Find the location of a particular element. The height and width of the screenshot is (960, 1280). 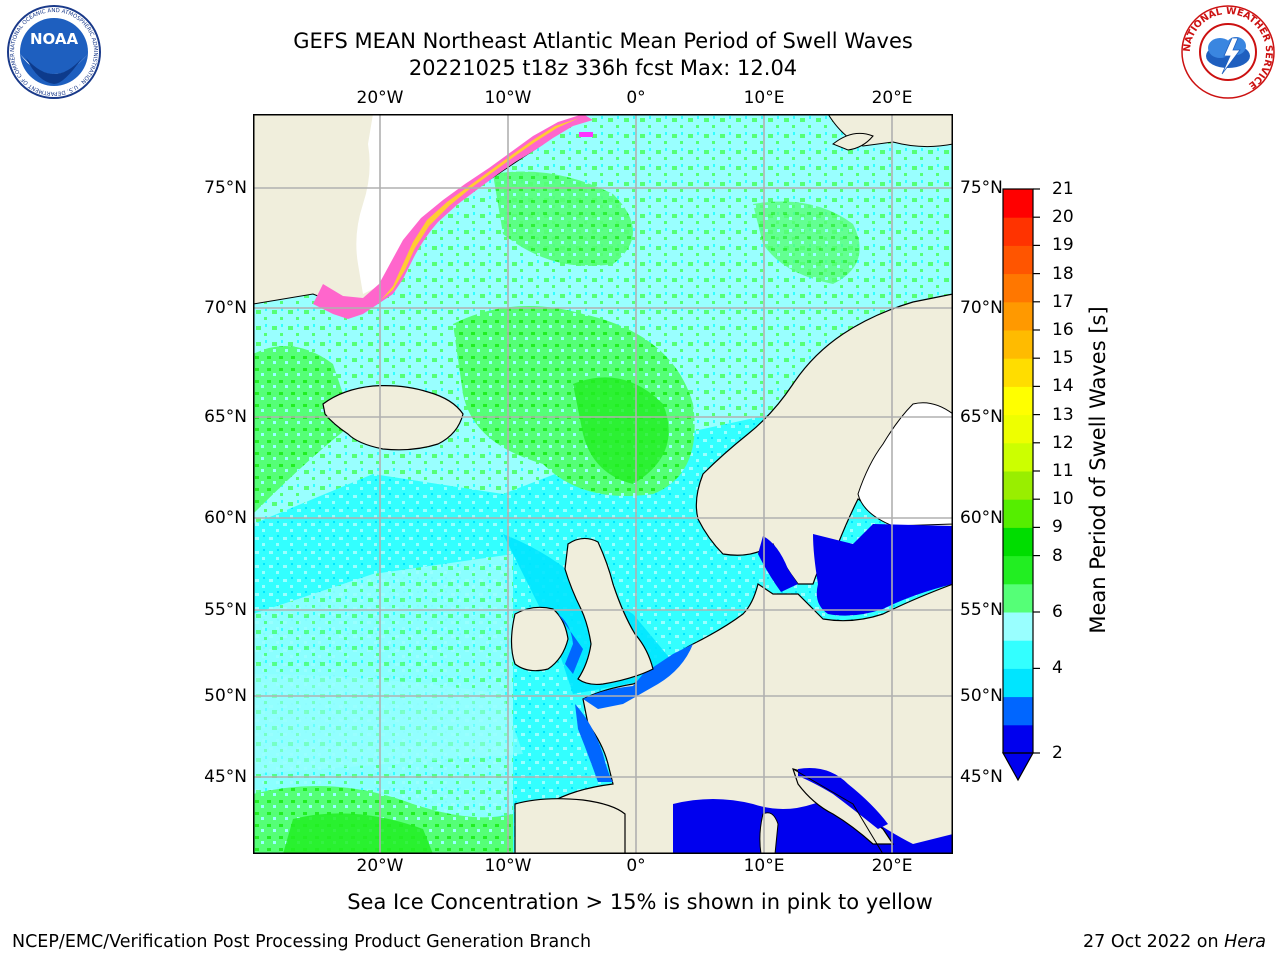

colorbar-tick-label: 8 is located at coordinates (1057, 555).